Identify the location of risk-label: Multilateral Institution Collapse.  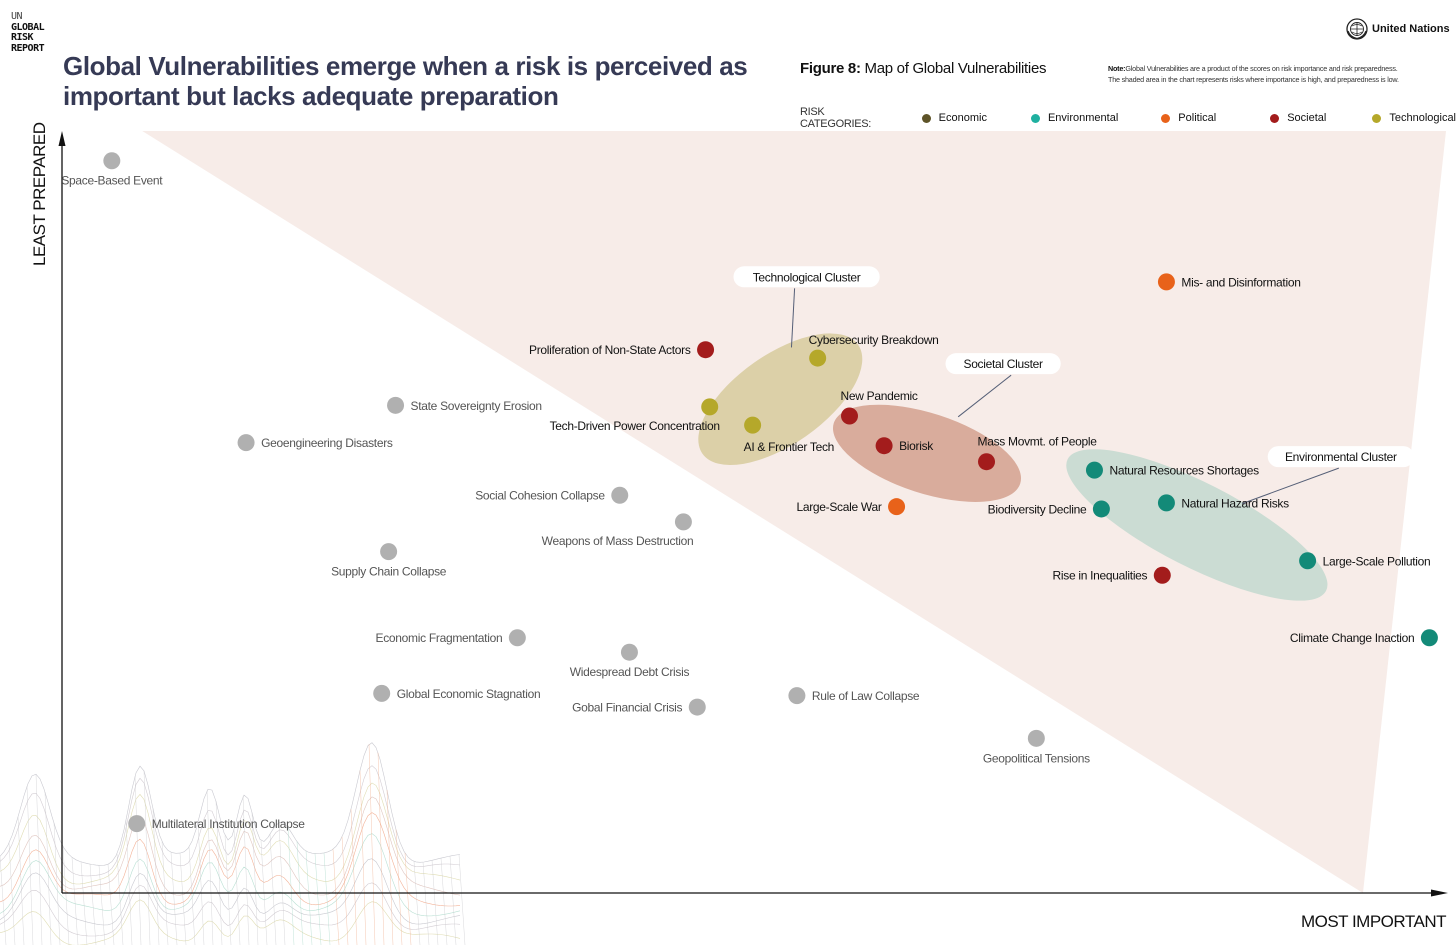
(228, 824).